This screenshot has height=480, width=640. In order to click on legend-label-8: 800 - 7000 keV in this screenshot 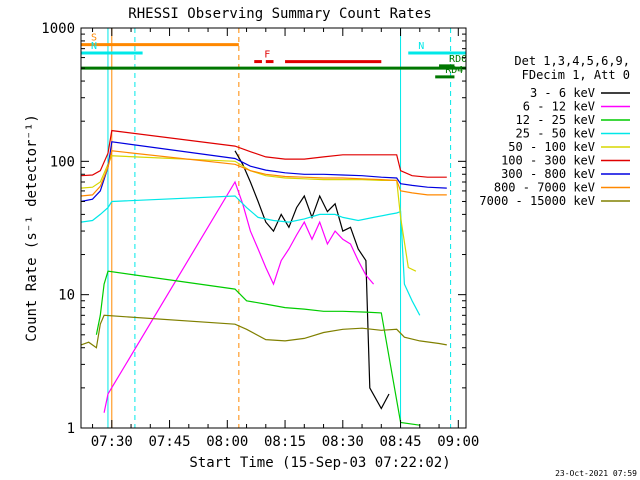, I will do `click(544, 188)`.